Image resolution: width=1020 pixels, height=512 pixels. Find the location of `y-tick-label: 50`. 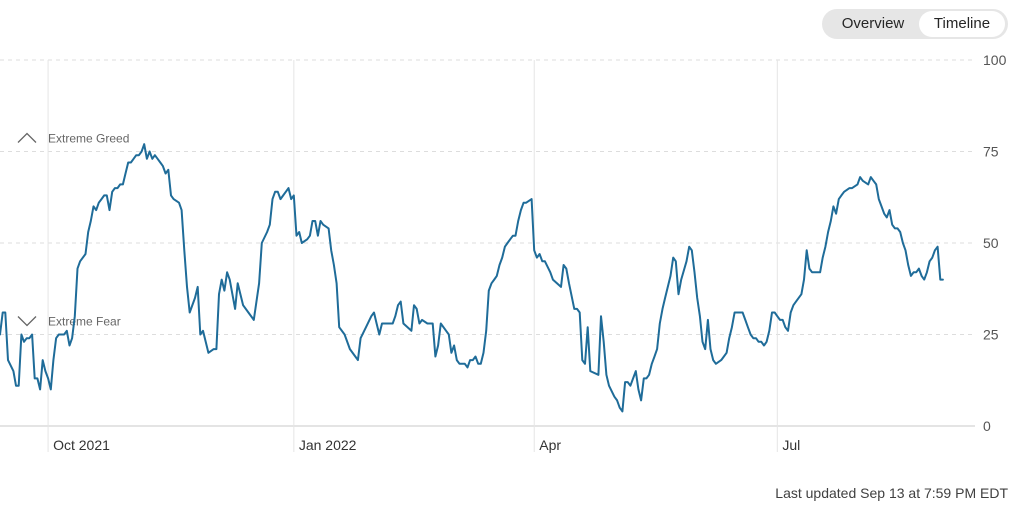

y-tick-label: 50 is located at coordinates (991, 243).